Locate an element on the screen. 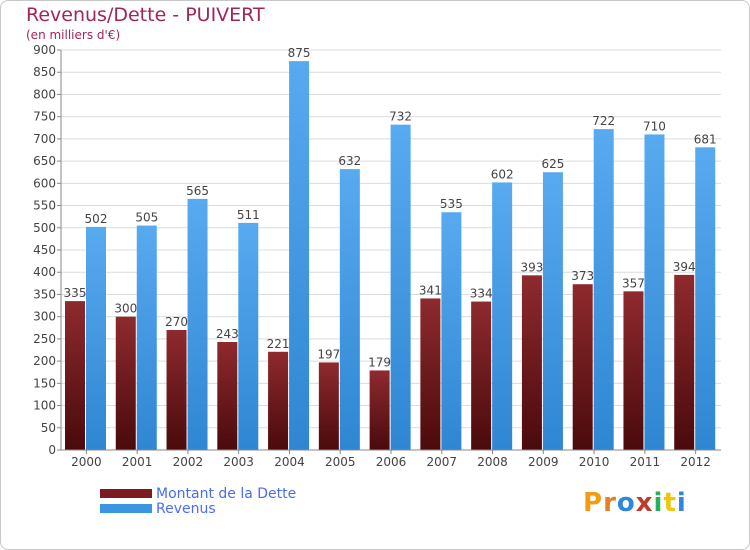 The width and height of the screenshot is (750, 550). data-label-dette: 221 is located at coordinates (278, 344).